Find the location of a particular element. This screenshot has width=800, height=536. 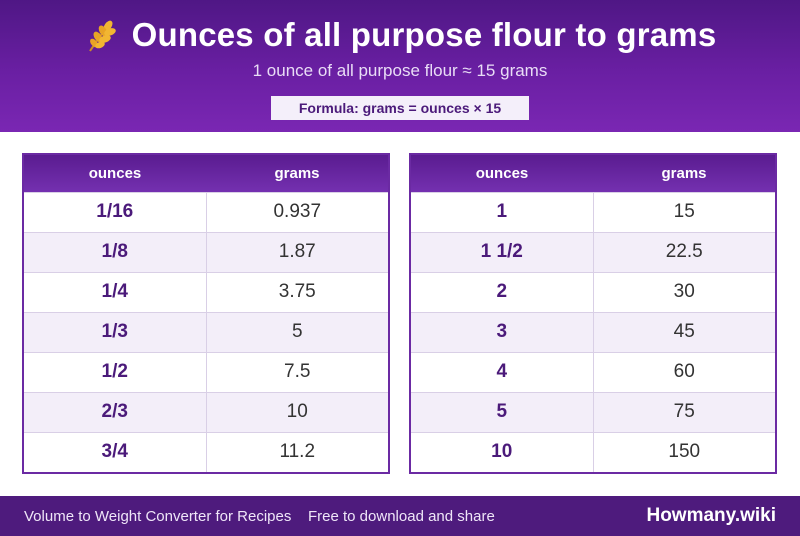

grams-cell: 0.937 is located at coordinates (297, 211).